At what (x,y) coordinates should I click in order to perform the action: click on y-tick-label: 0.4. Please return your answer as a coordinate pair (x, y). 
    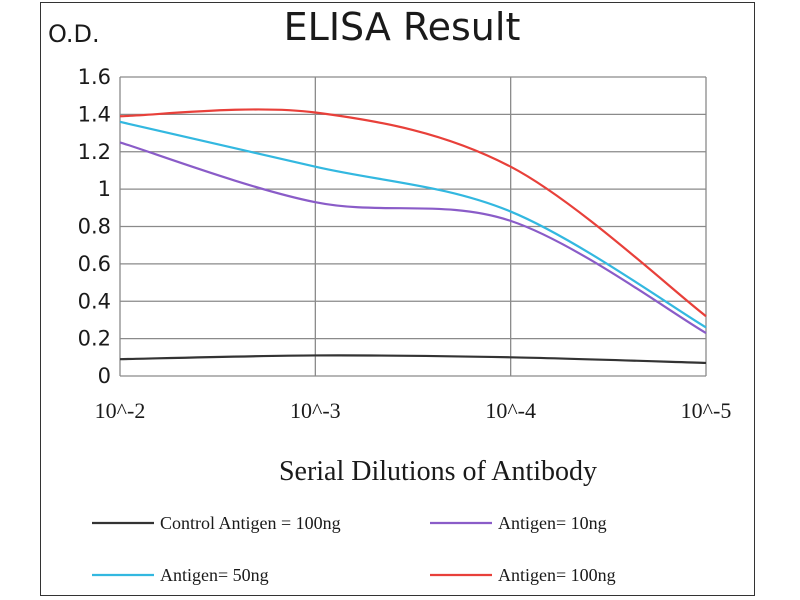
    Looking at the image, I should click on (94, 301).